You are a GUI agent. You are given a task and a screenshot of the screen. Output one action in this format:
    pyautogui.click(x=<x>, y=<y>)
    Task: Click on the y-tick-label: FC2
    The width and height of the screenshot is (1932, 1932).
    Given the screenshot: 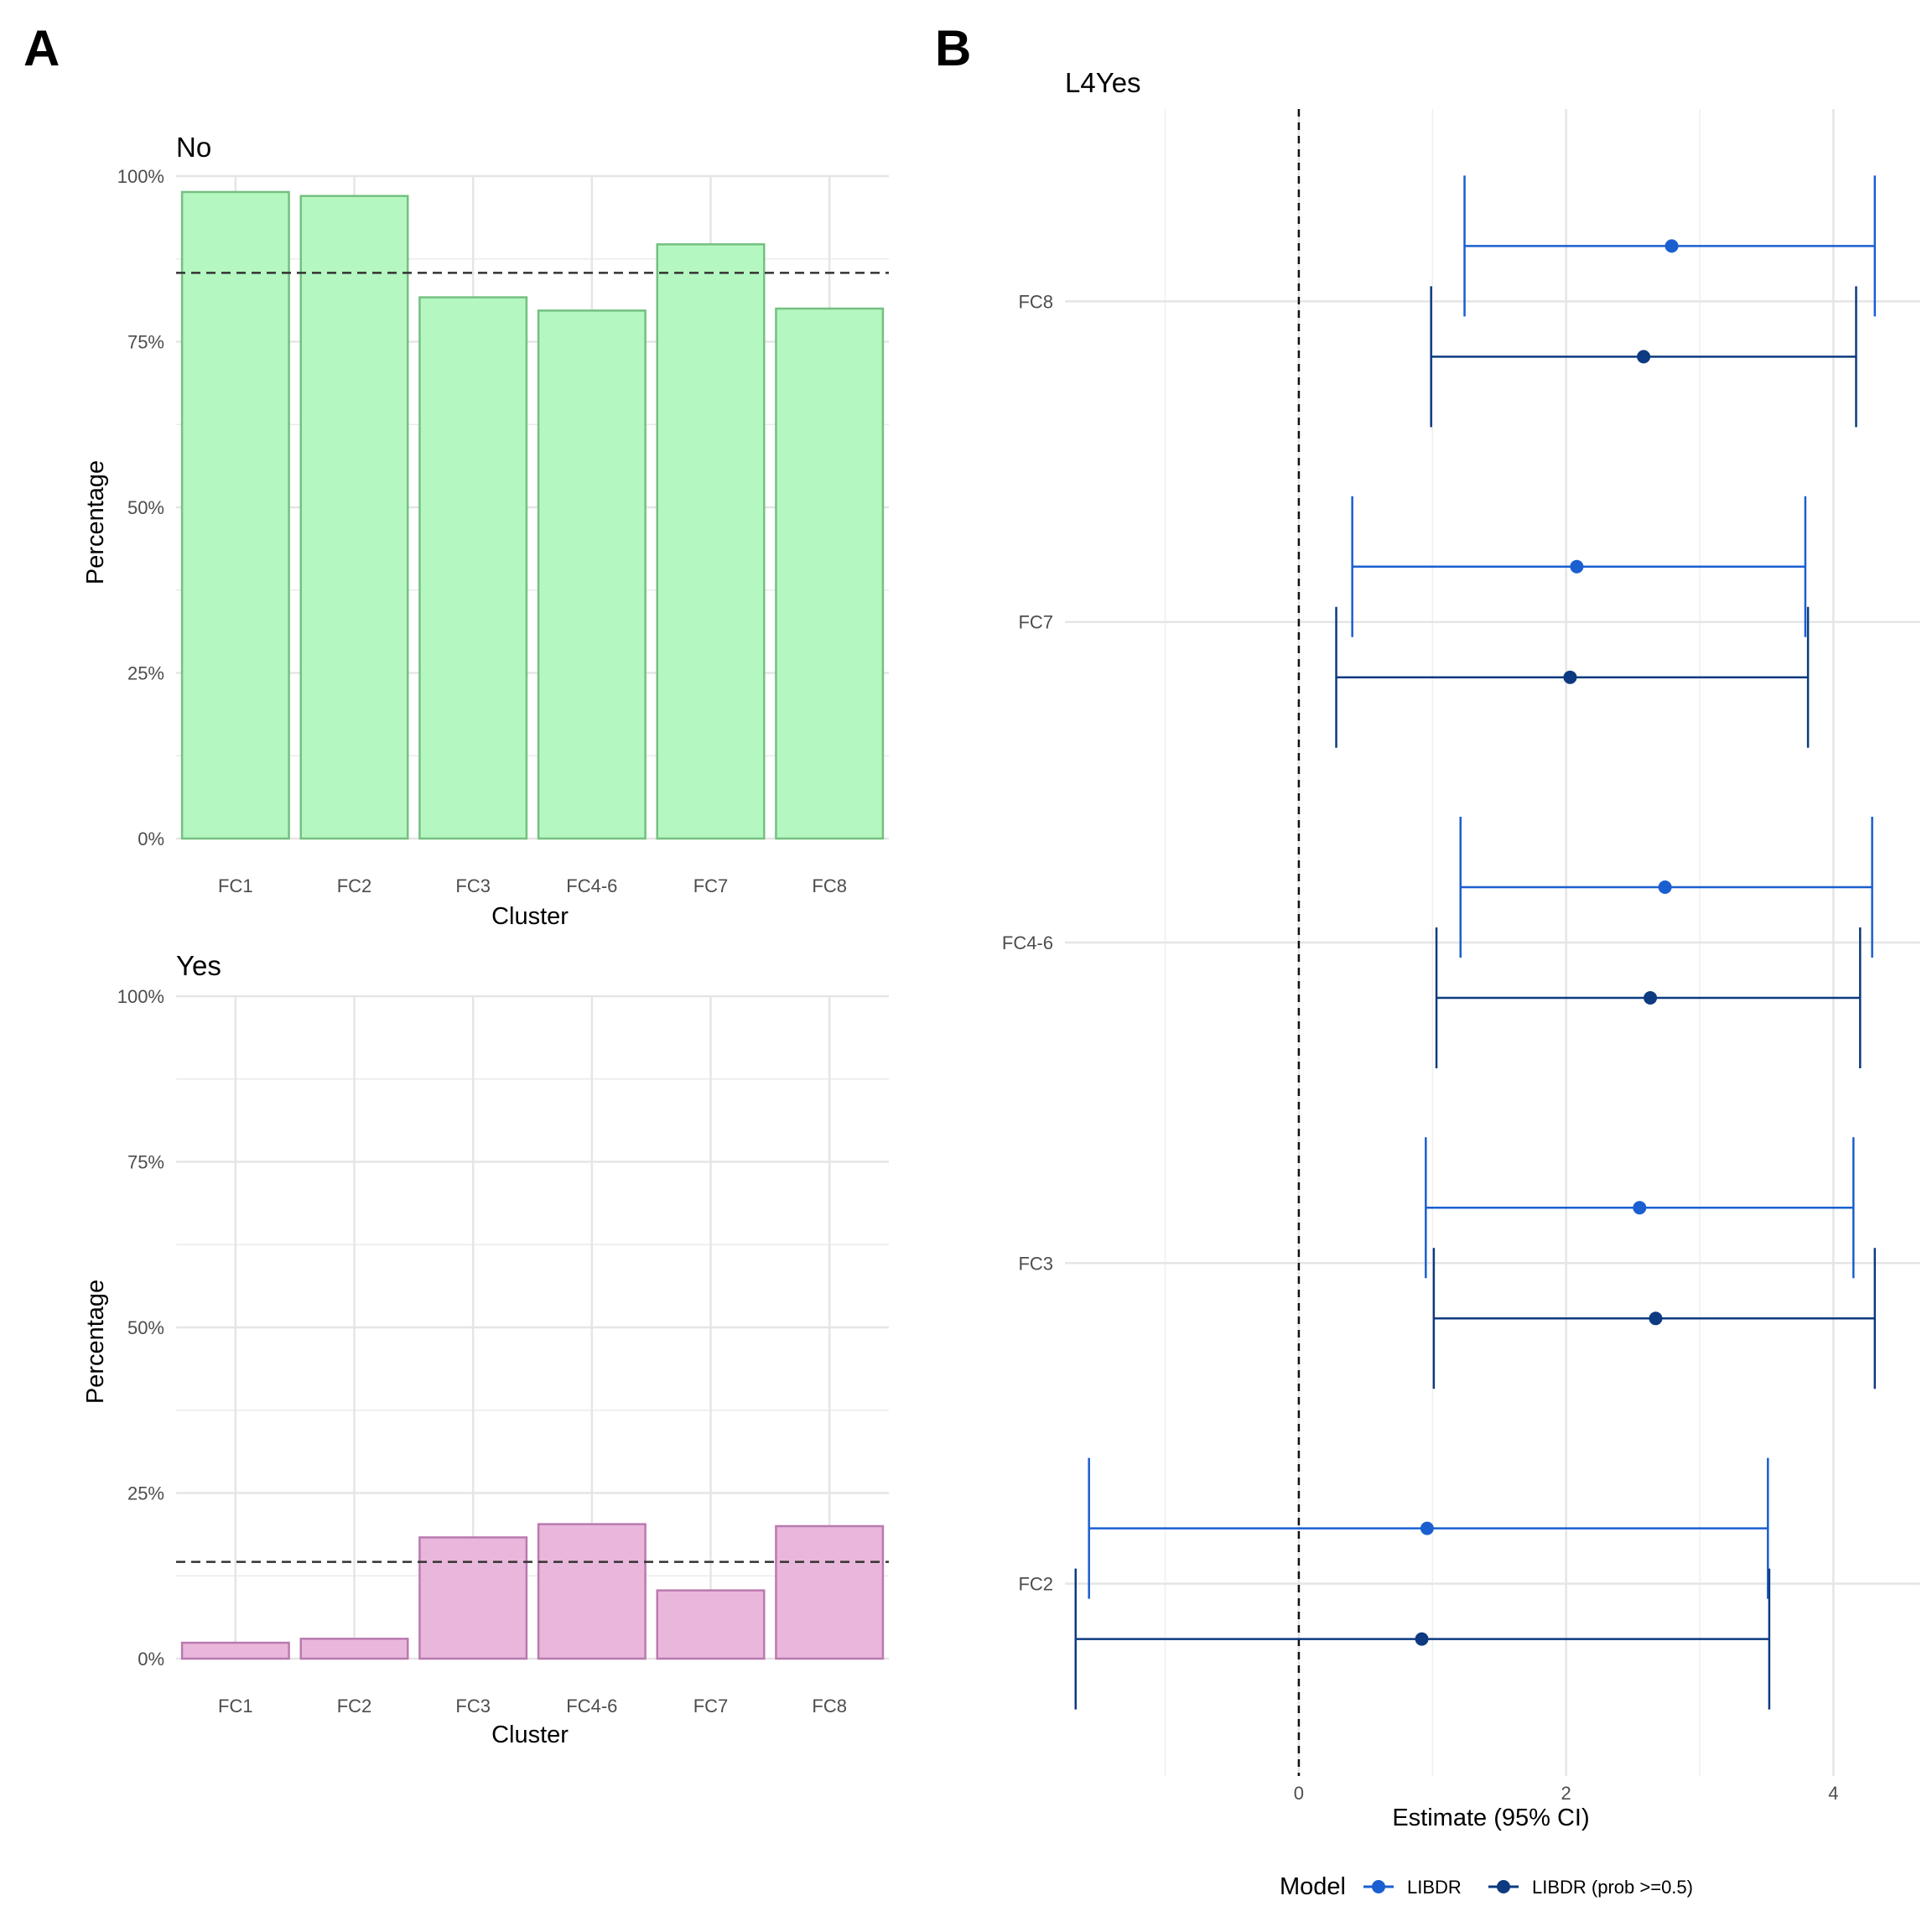 What is the action you would take?
    pyautogui.click(x=1035, y=1584)
    